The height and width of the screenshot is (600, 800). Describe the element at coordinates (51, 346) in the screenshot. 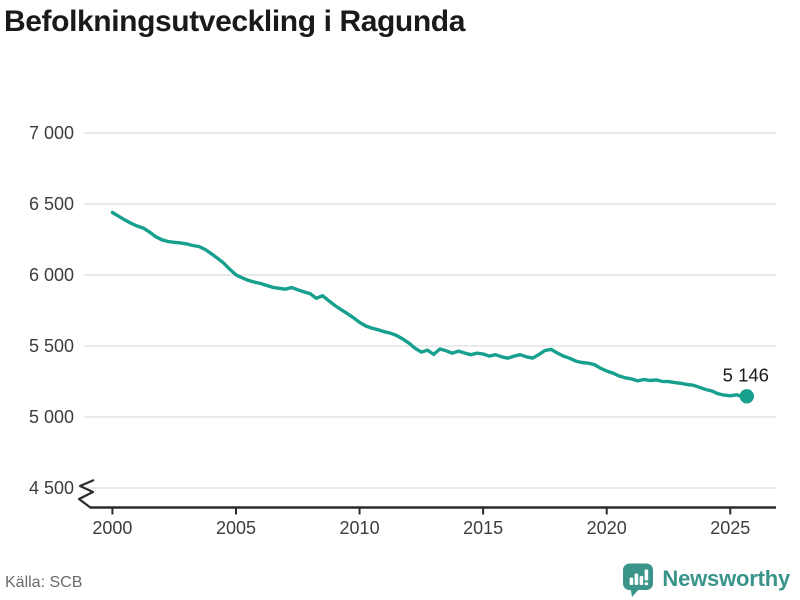

I see `y-tick-label: 5 500` at that location.